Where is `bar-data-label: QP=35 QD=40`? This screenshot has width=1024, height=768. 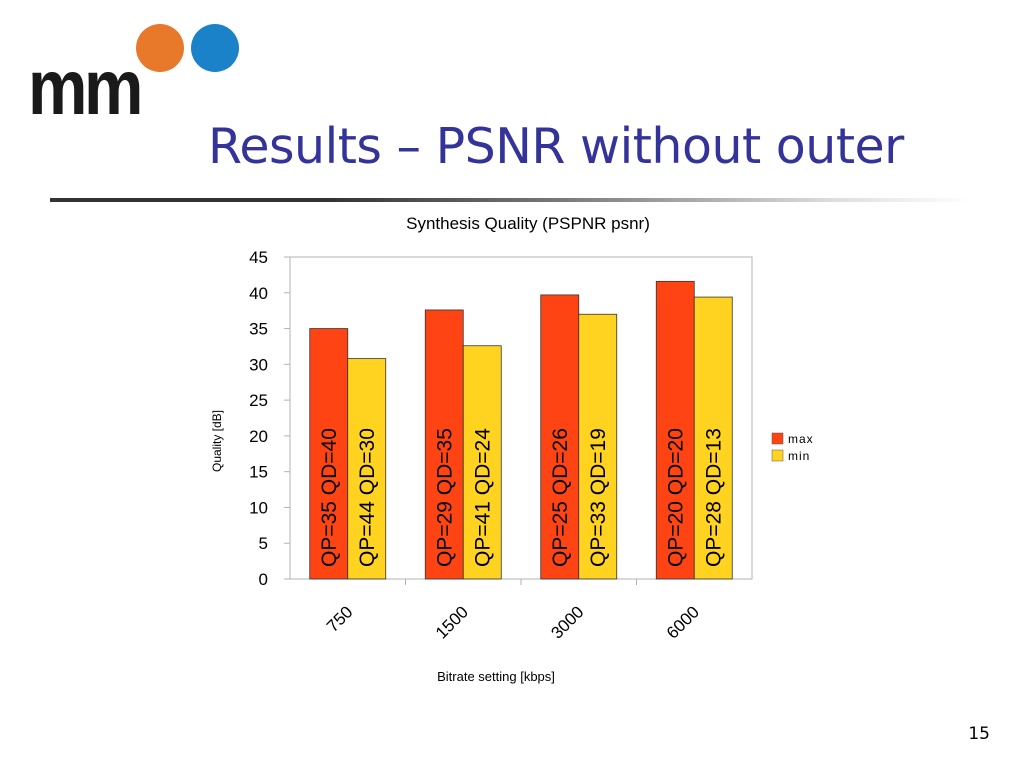 bar-data-label: QP=35 QD=40 is located at coordinates (329, 497).